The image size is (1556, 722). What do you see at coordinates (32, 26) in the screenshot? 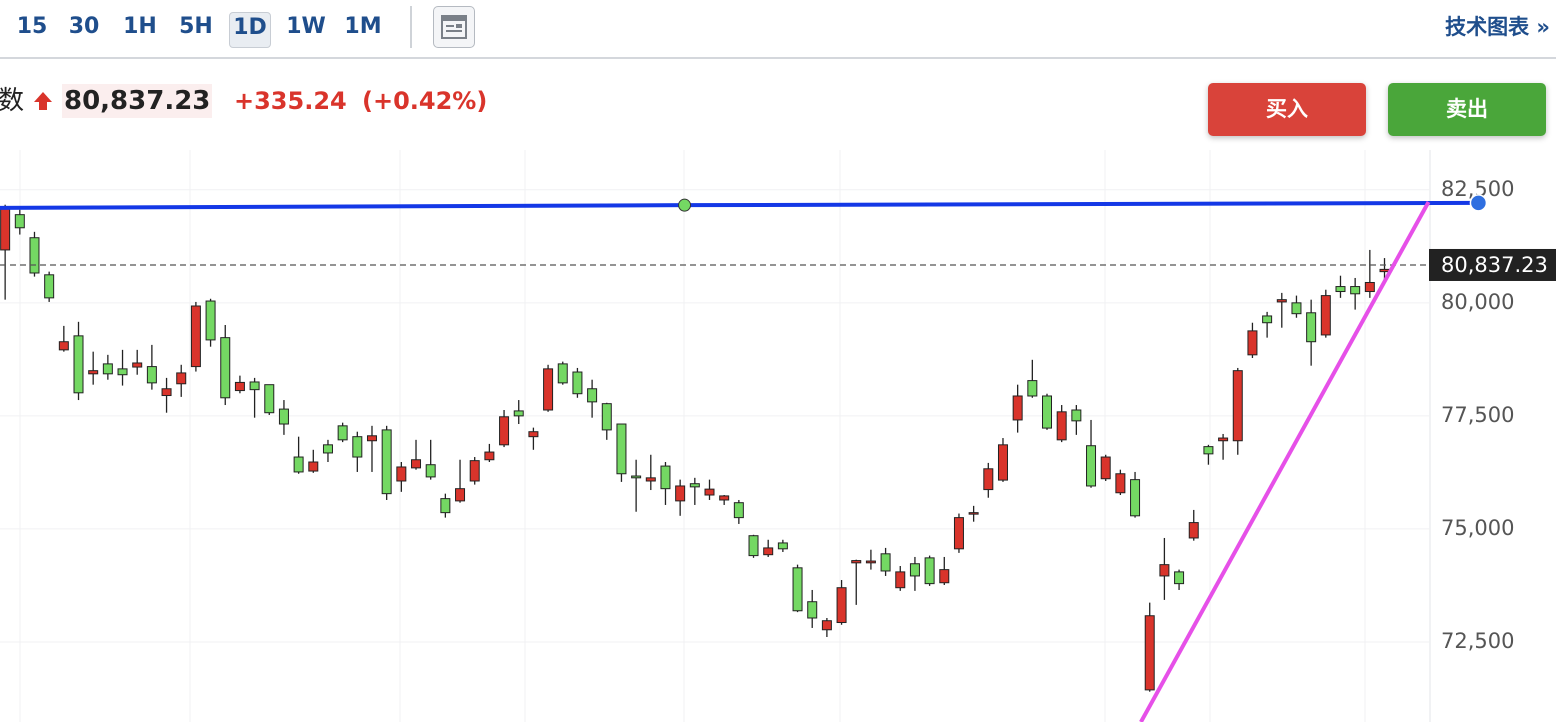
I see `interval-button: 15` at bounding box center [32, 26].